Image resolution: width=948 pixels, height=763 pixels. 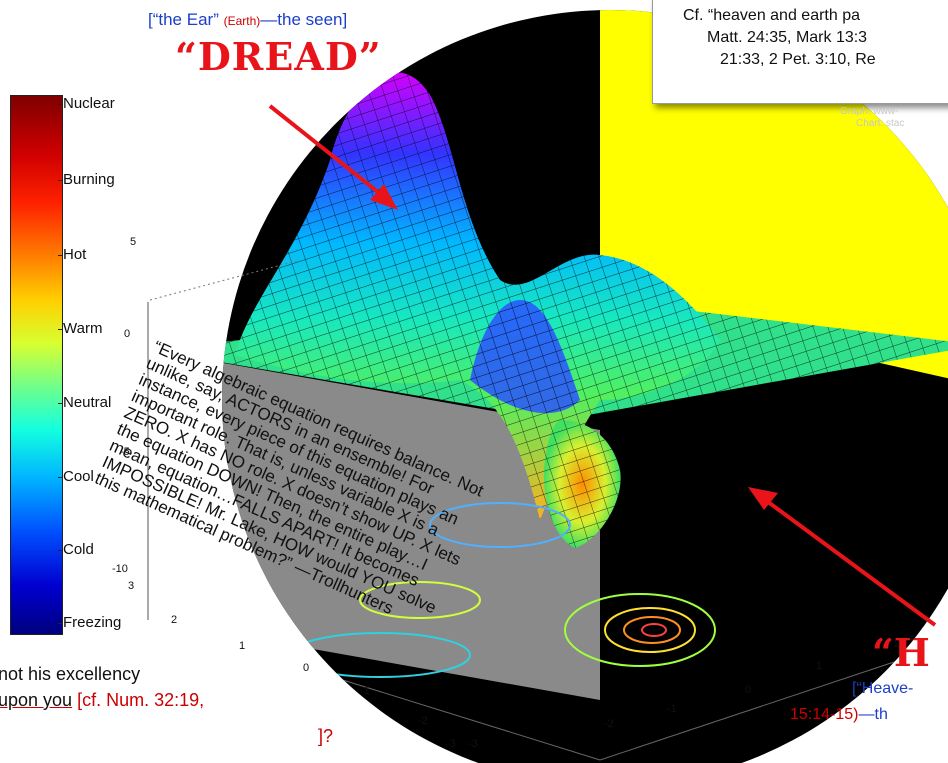 What do you see at coordinates (242, 646) in the screenshot?
I see `y-tick: 1` at bounding box center [242, 646].